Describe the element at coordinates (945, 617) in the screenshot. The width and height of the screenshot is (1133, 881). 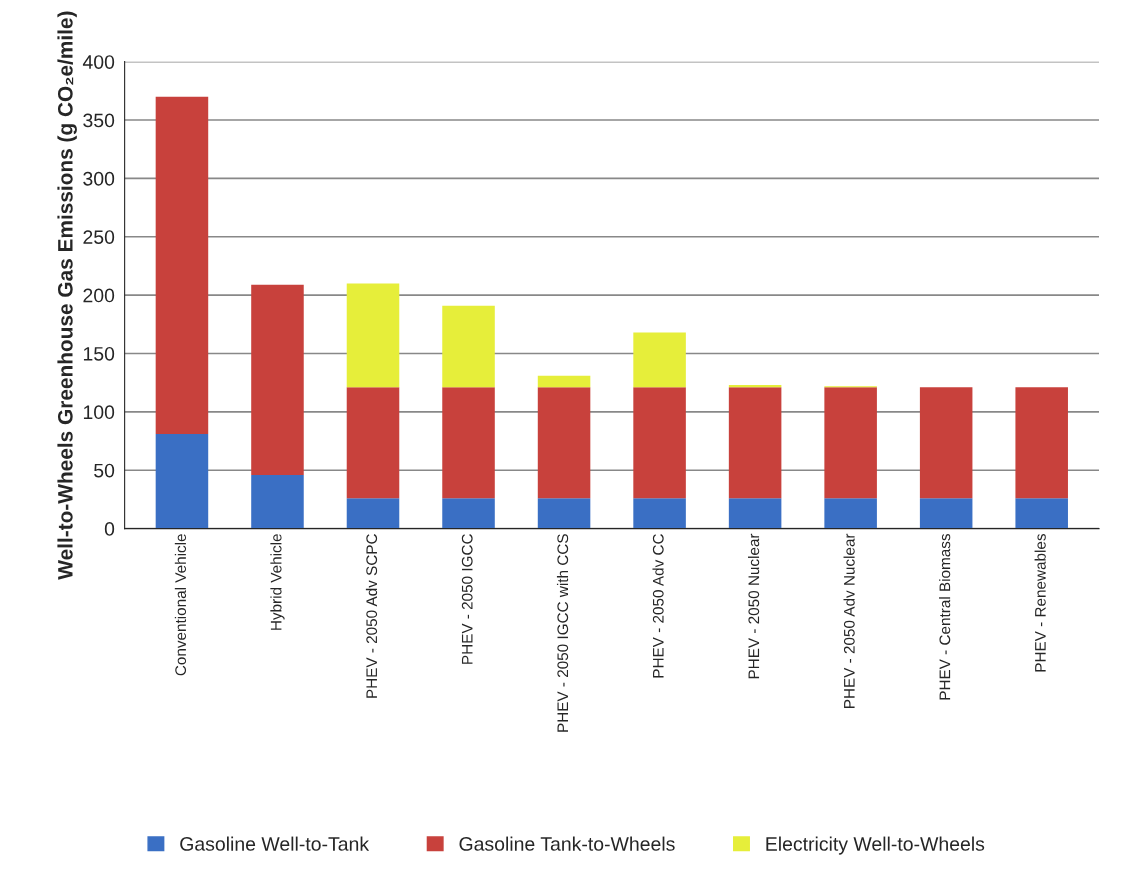
I see `x-tick-label: PHEV - Central Biomass` at that location.